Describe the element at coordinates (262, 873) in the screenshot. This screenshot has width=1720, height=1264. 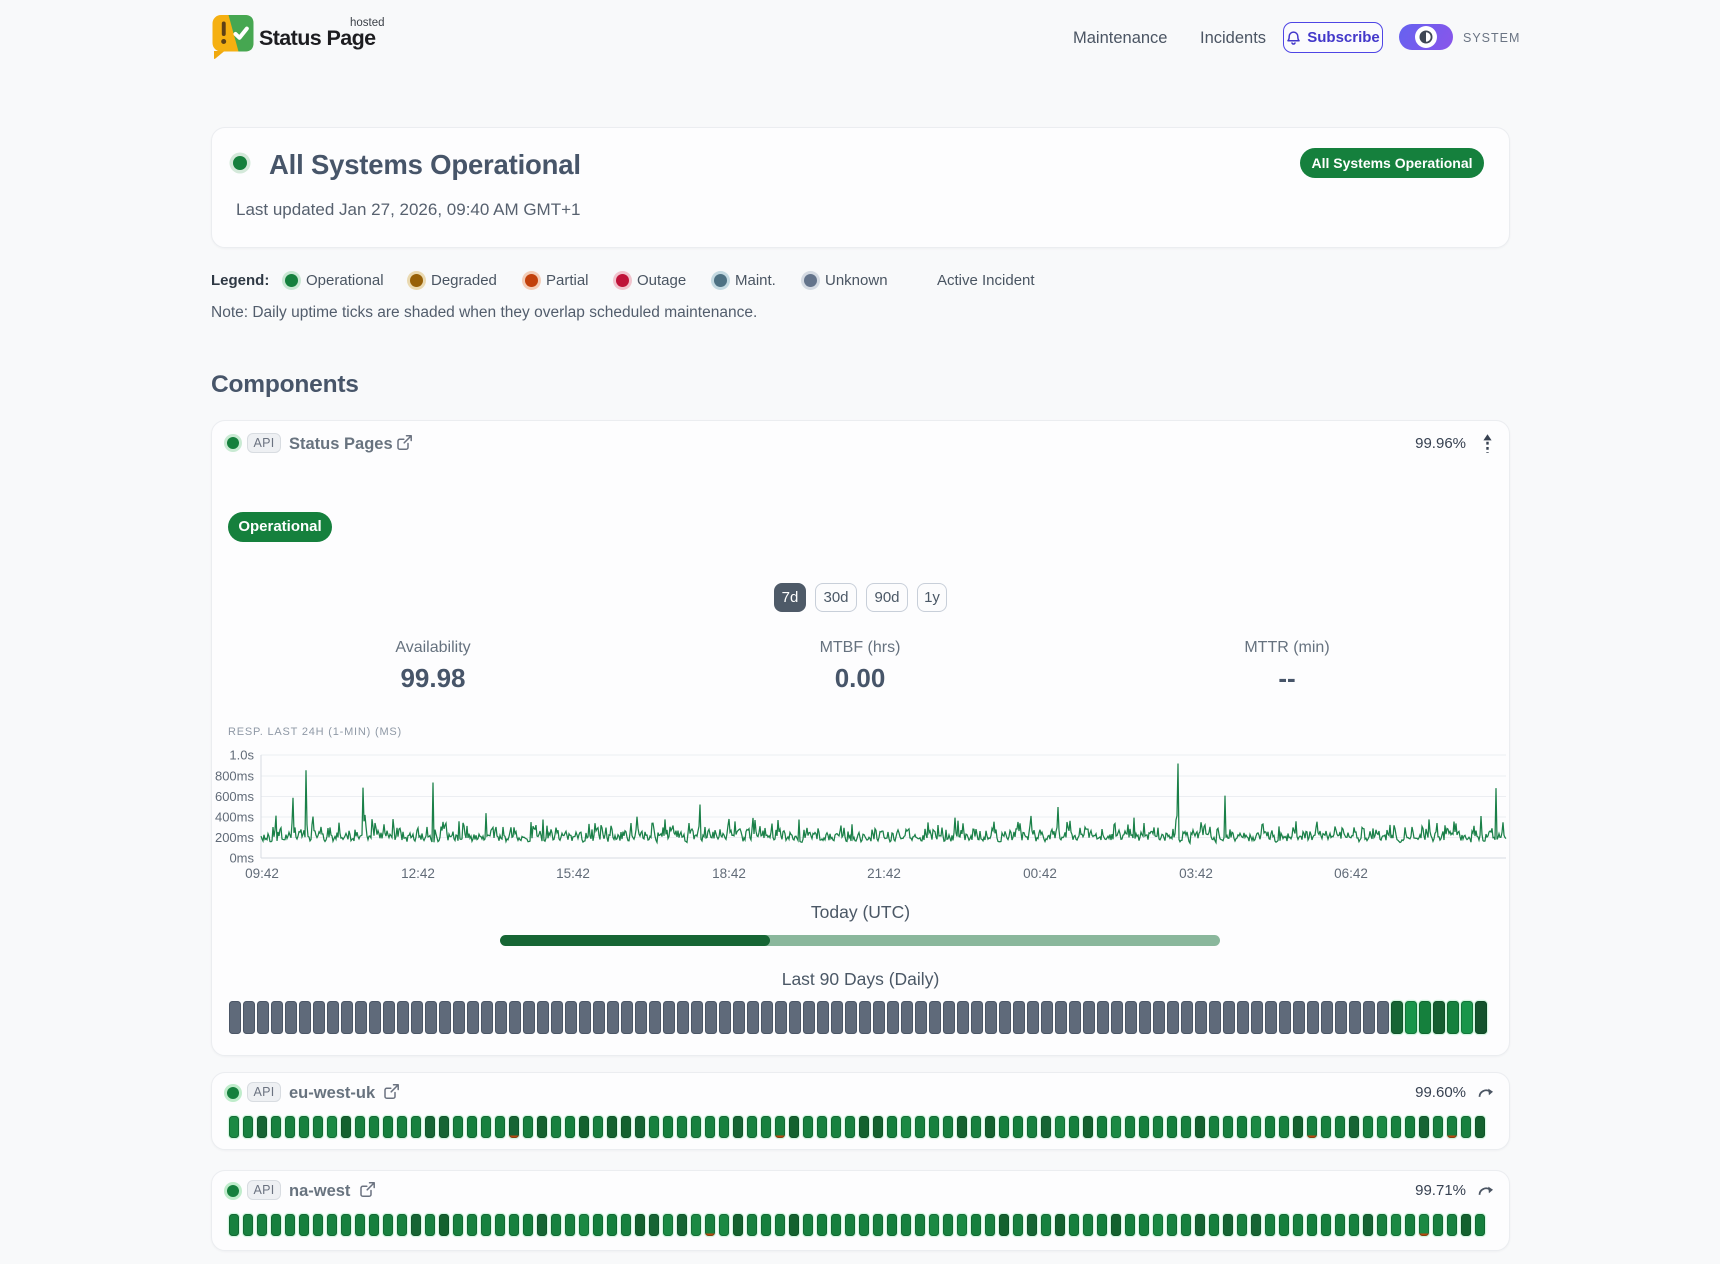
I see `svg-text: 09:42` at that location.